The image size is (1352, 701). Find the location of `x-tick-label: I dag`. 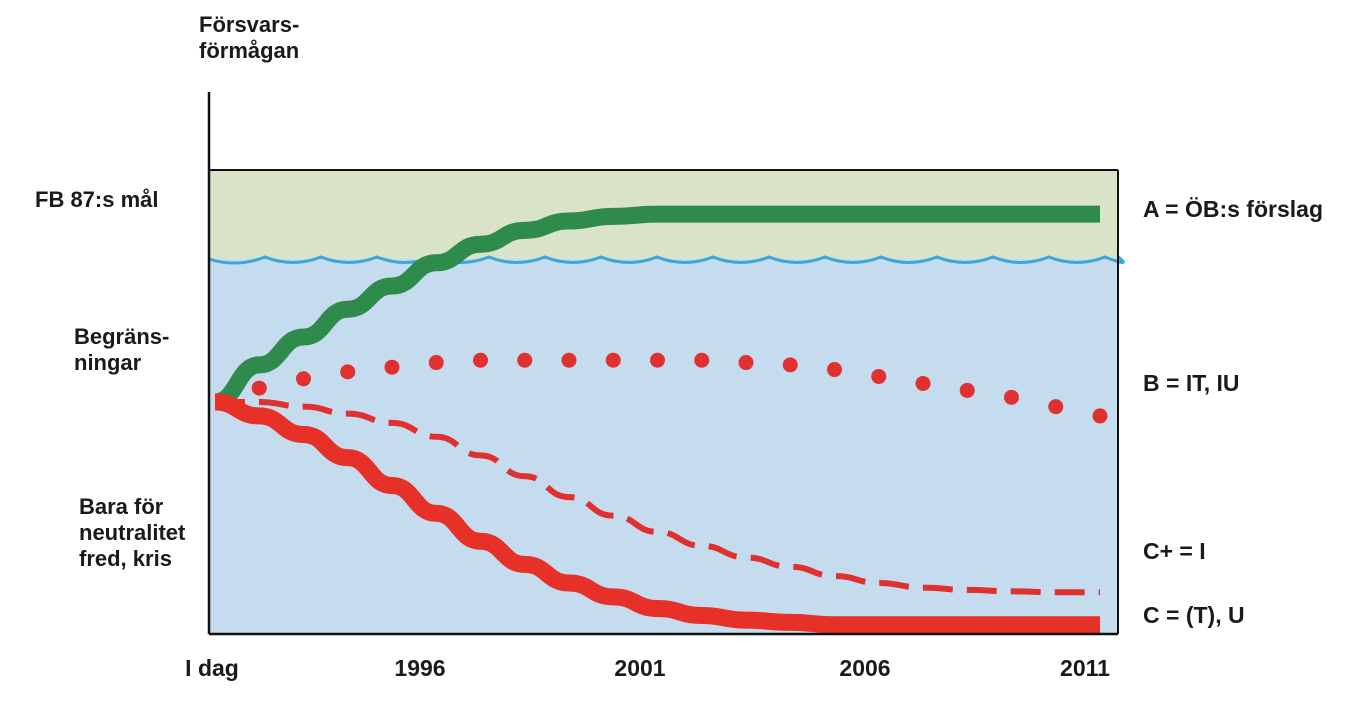

x-tick-label: I dag is located at coordinates (212, 668).